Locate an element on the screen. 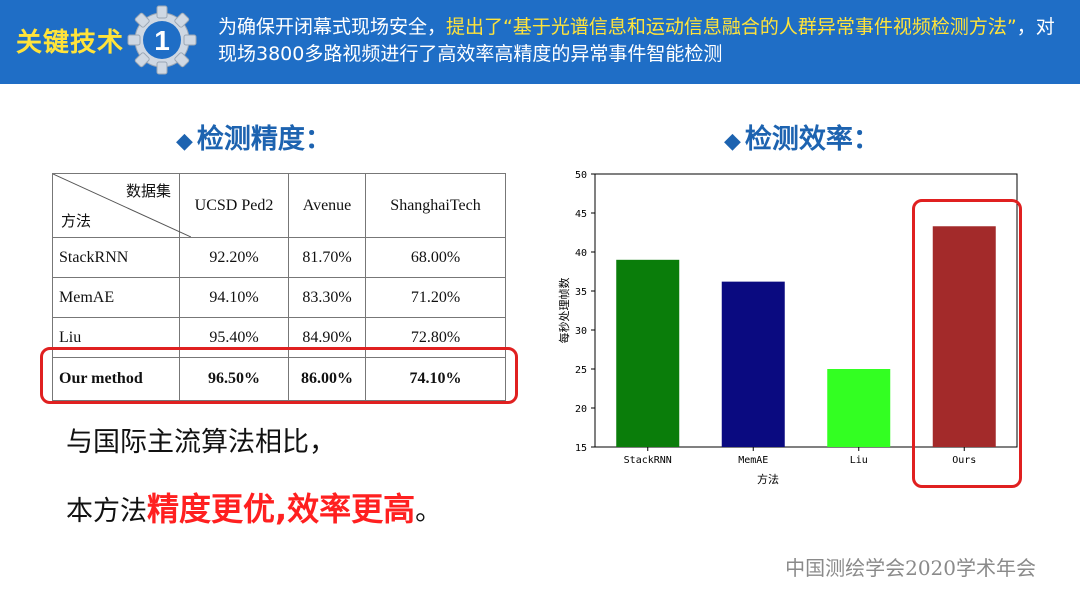  x-tick-label: Liu is located at coordinates (859, 460).